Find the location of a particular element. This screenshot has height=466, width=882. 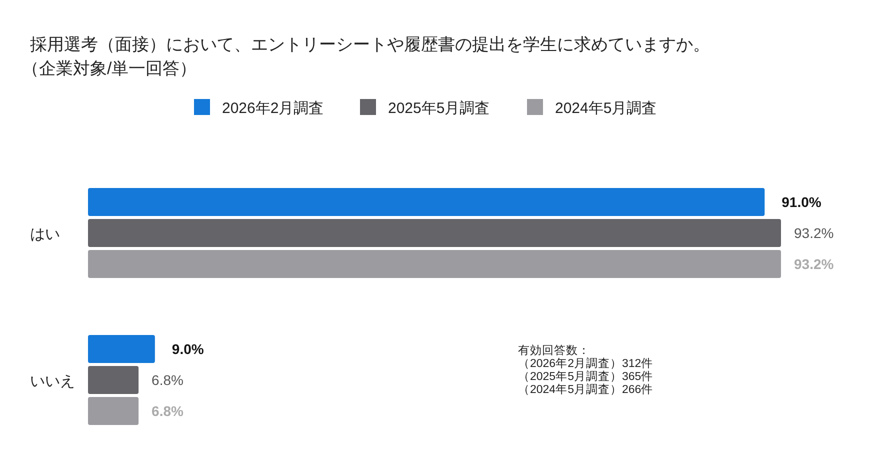

legend-label: 2026年2月調査 is located at coordinates (273, 108).